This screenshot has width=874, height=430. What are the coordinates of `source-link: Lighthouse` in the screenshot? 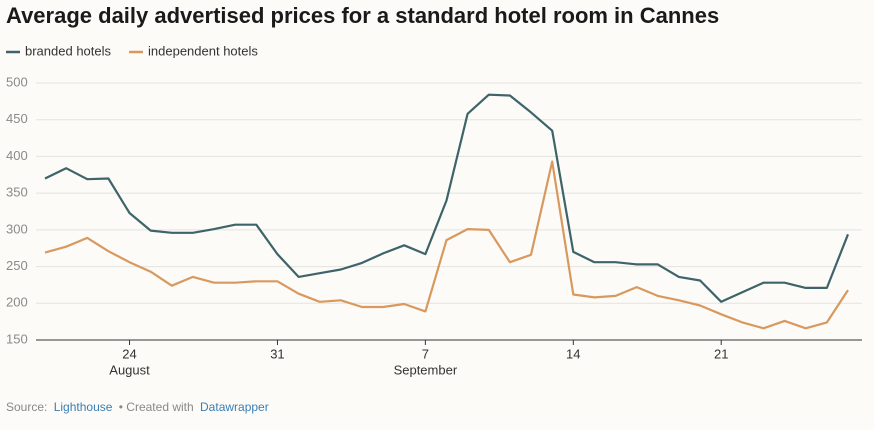 It's located at (83, 407).